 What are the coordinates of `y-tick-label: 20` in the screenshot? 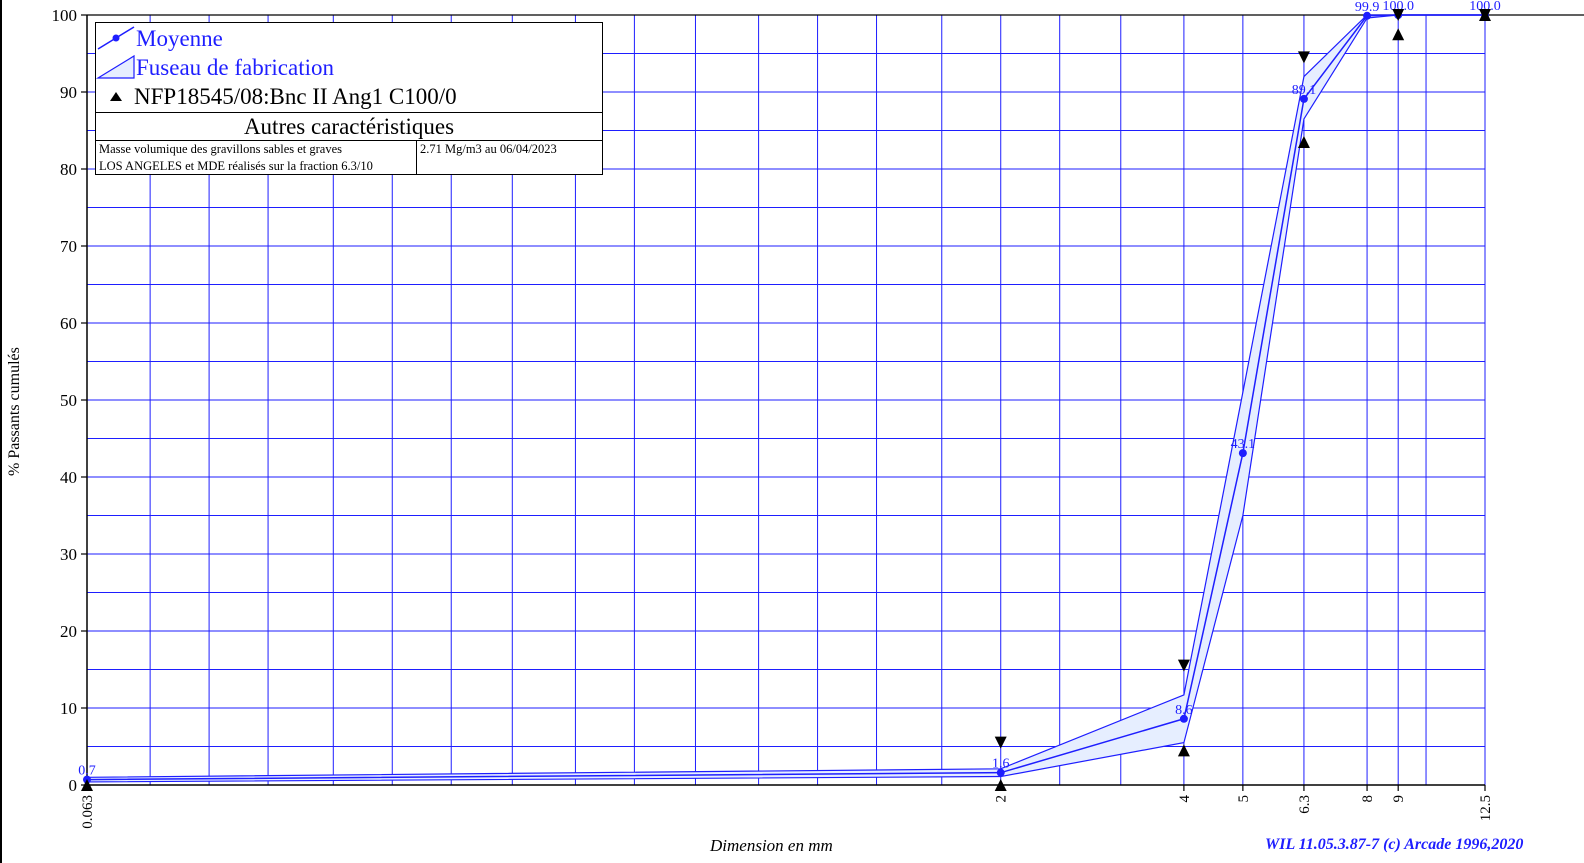 It's located at (68, 631).